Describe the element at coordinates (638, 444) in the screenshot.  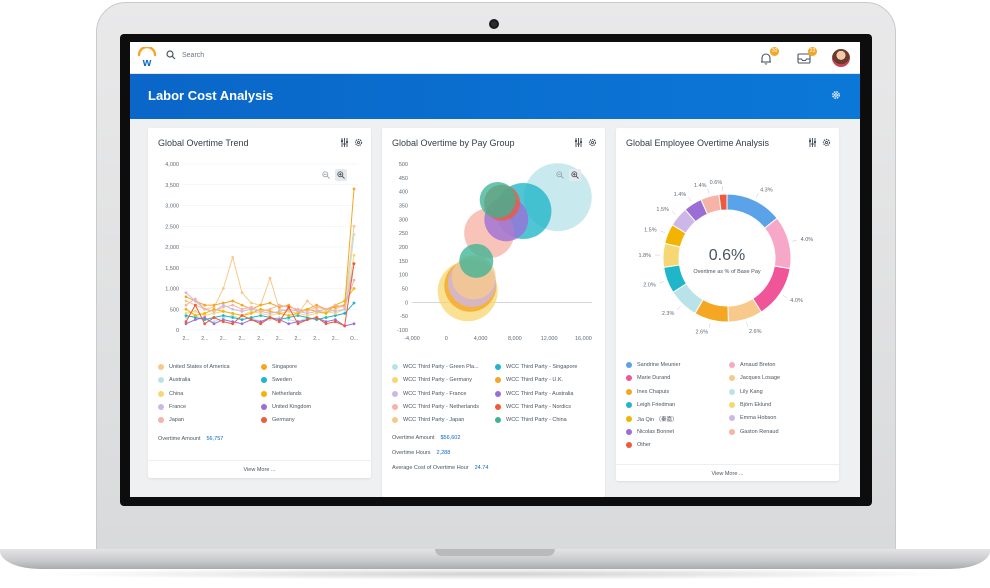
I see `legend-item: Other` at that location.